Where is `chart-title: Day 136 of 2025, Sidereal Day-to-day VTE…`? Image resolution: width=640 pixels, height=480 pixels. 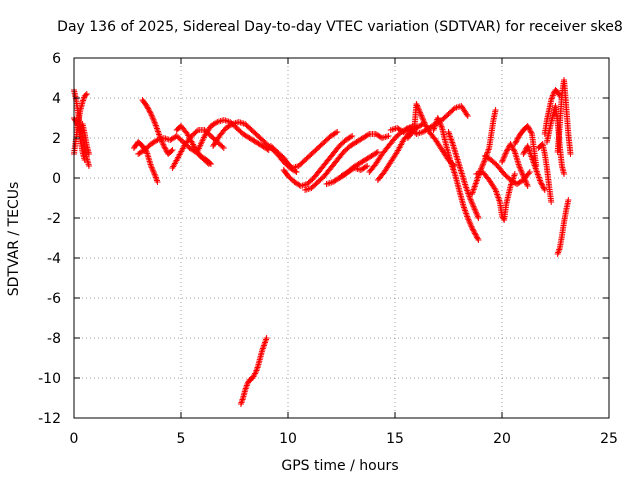
chart-title: Day 136 of 2025, Sidereal Day-to-day VTE… is located at coordinates (340, 27).